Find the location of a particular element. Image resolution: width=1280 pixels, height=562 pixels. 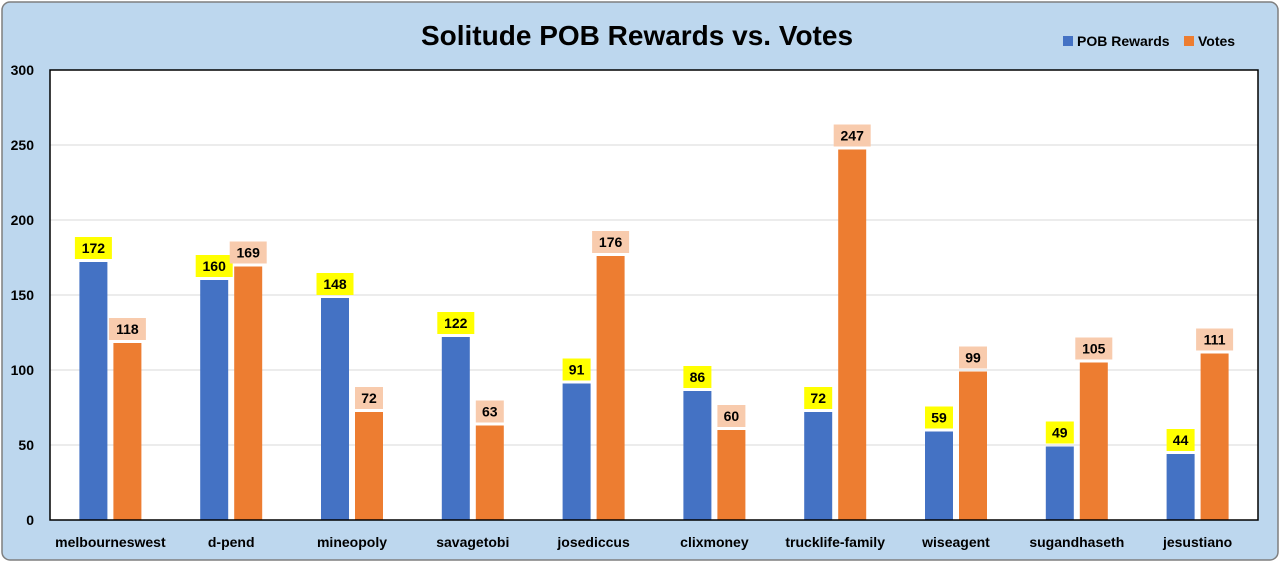

bar-pob-rewards-trucklife-family is located at coordinates (818, 466).